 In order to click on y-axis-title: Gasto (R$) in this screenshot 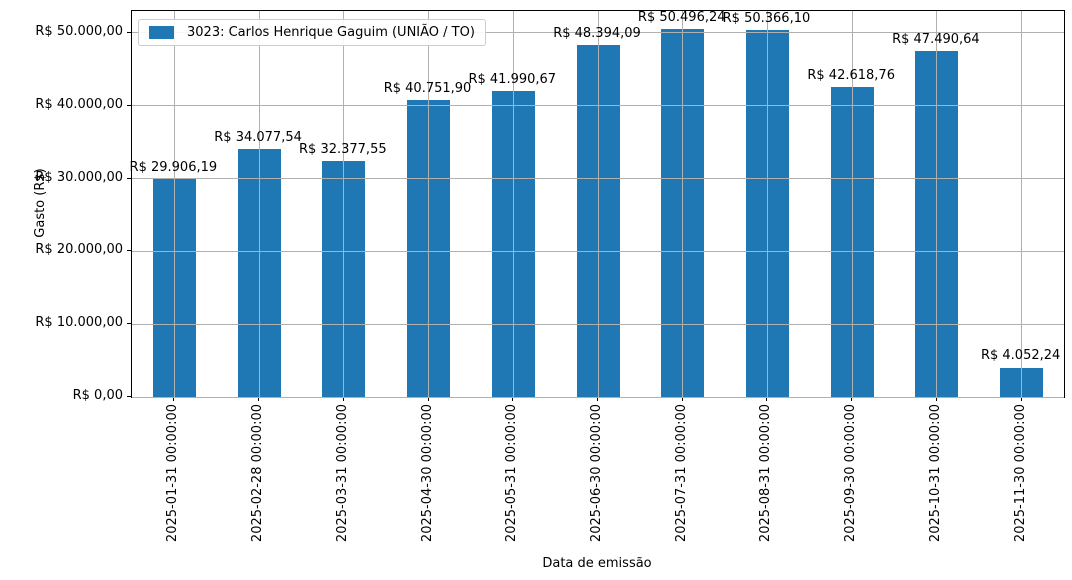, I will do `click(40, 203)`.